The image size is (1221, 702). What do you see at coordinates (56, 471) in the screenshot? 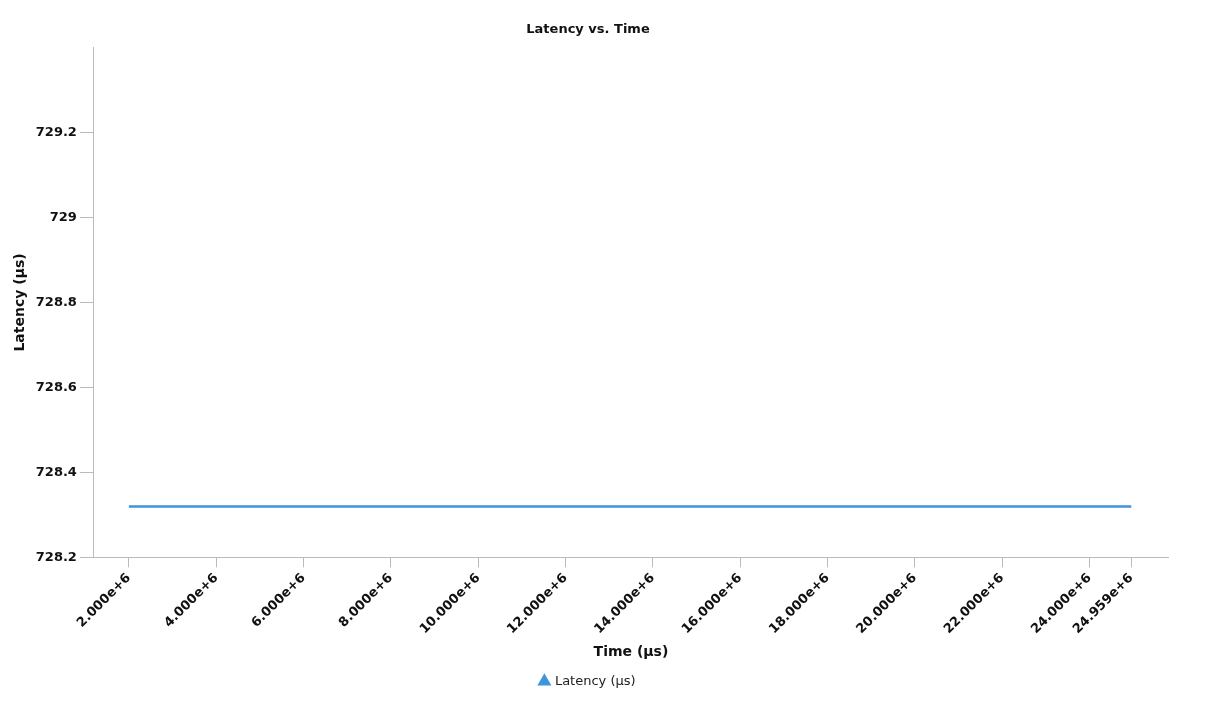
I see `y-tick-label: 728.4` at bounding box center [56, 471].